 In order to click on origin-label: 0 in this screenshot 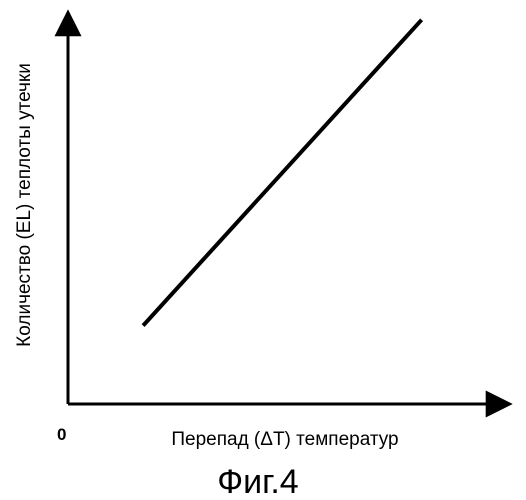, I will do `click(61, 434)`.